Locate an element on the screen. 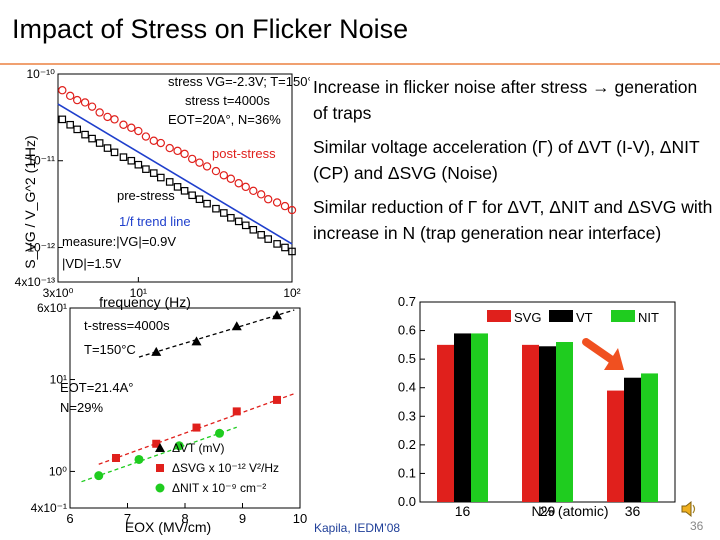 The width and height of the screenshot is (720, 540). x2-tick-label: 10 is located at coordinates (300, 518).